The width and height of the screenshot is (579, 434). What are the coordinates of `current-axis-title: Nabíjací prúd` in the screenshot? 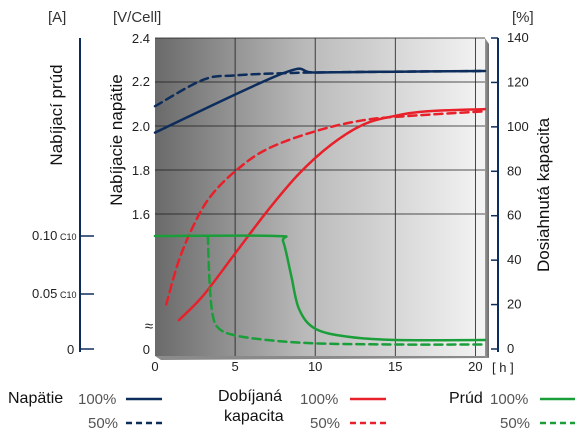 It's located at (56, 114).